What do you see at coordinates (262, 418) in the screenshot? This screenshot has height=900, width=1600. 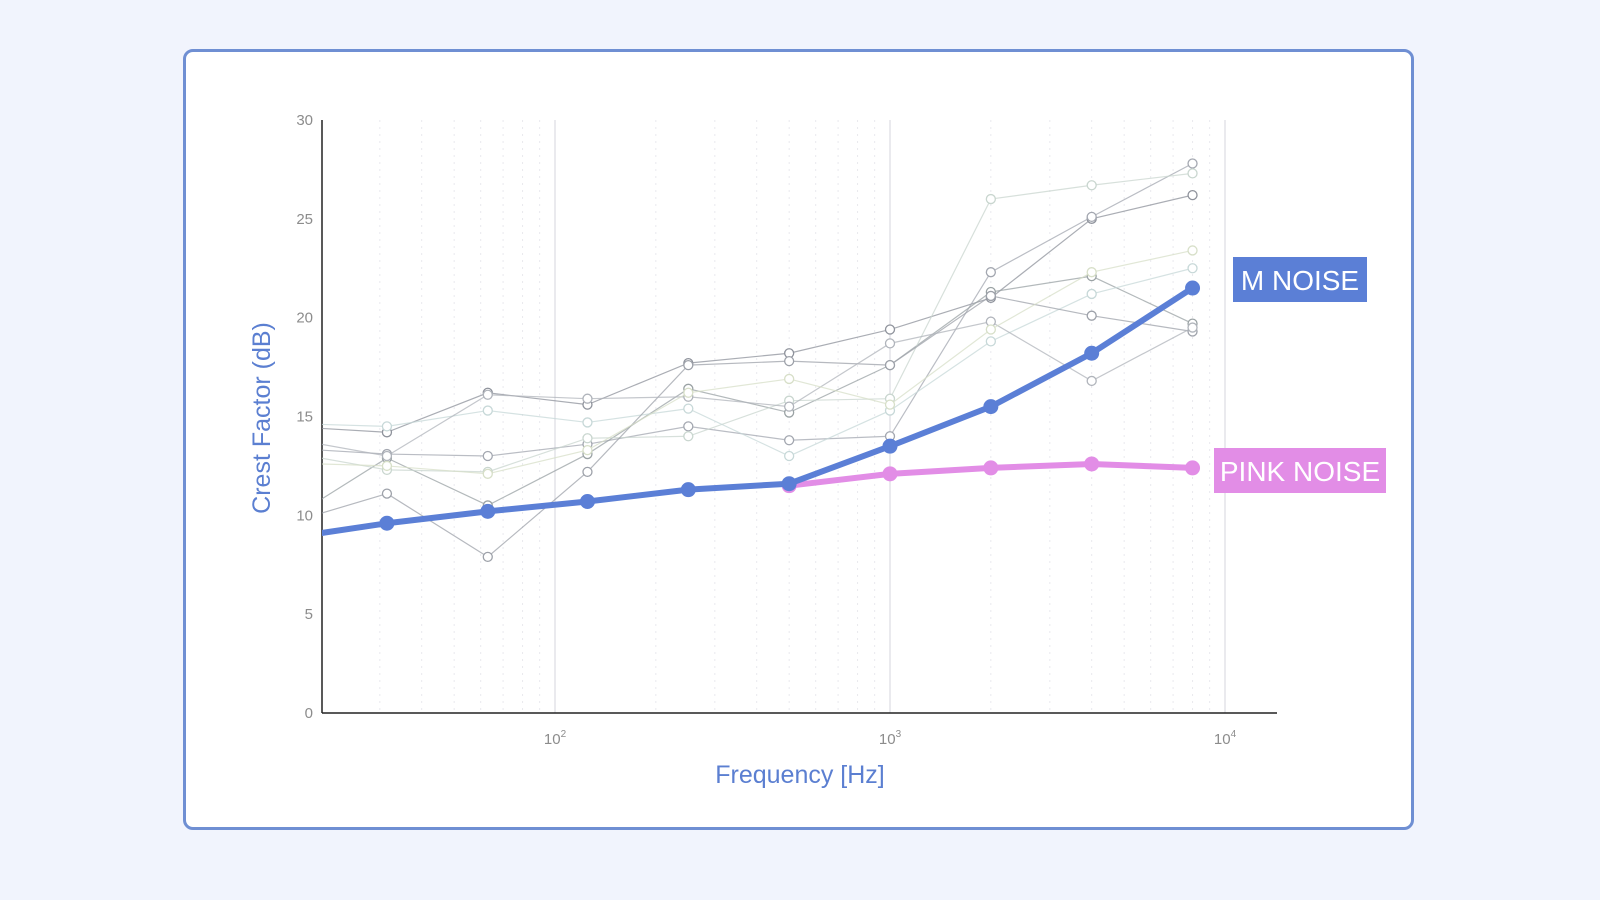 I see `y-axis-title: Crest Factor (dB)` at bounding box center [262, 418].